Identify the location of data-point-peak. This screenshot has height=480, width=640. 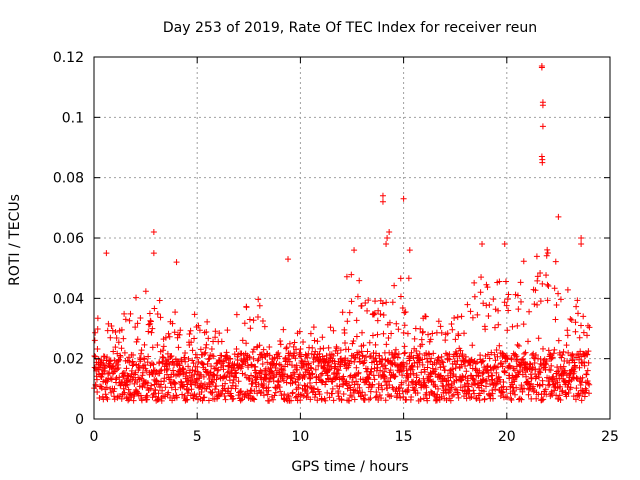
(409, 250).